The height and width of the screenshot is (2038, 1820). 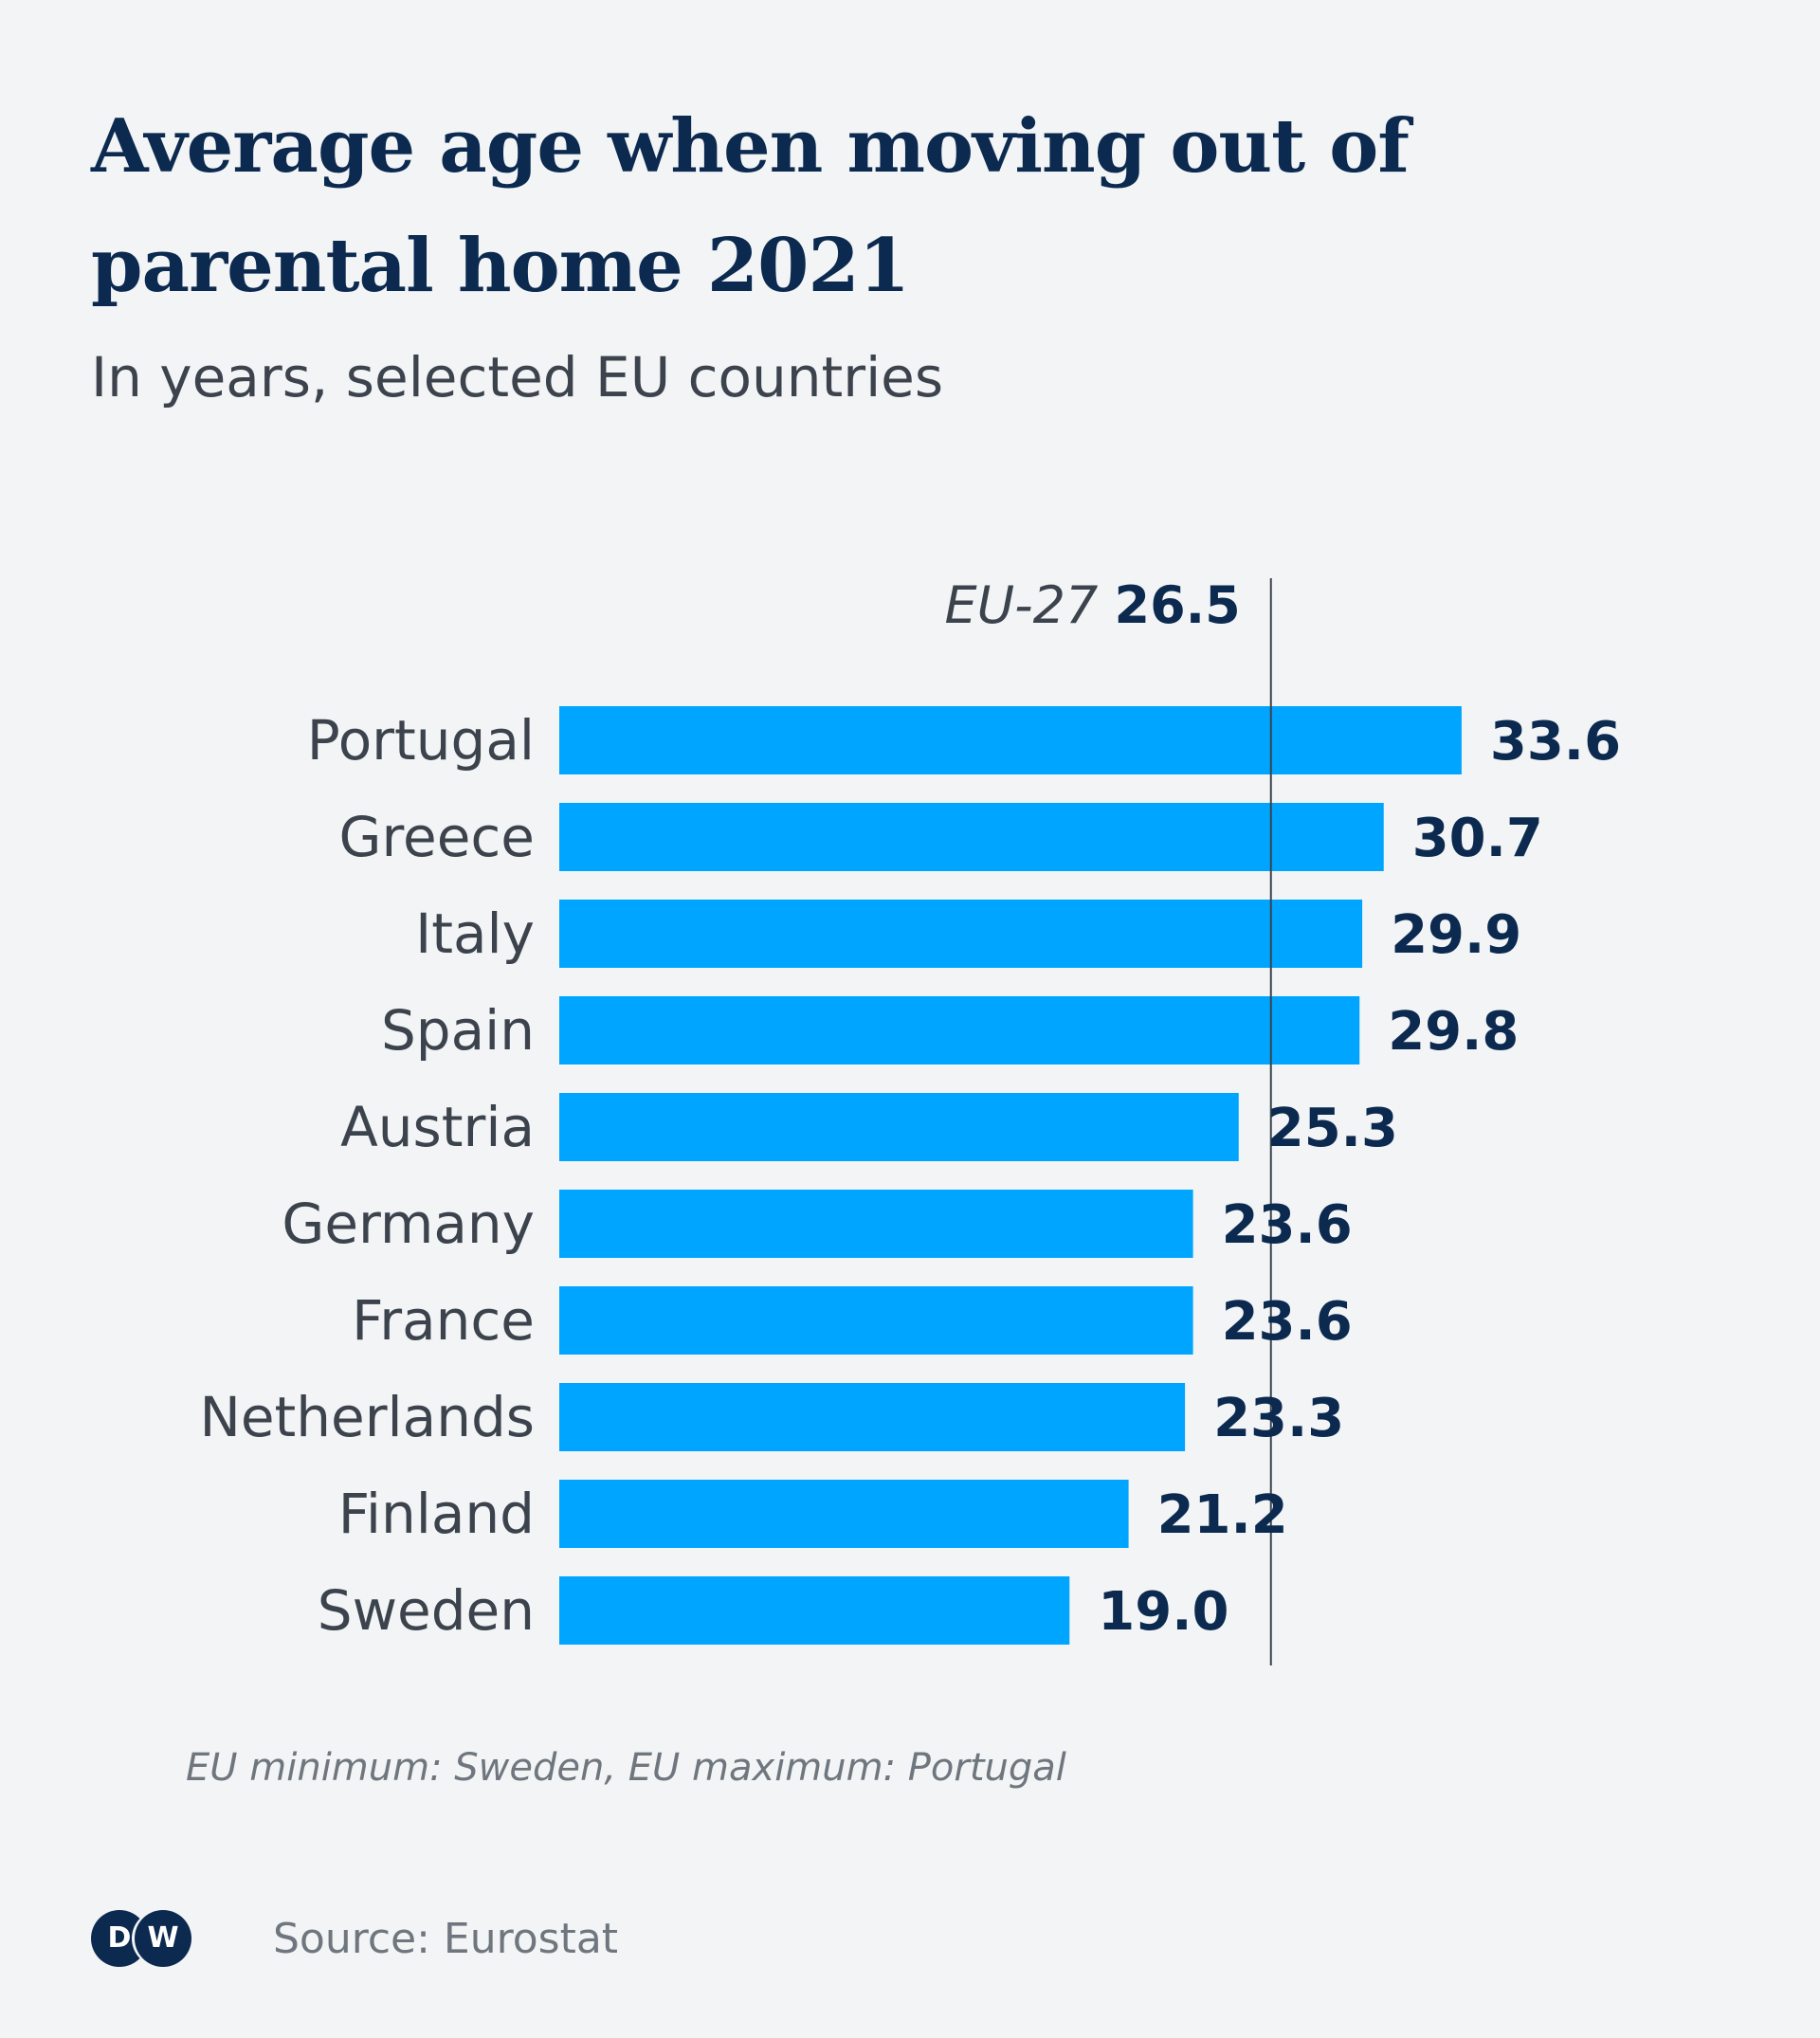 I want to click on dw-logo: D W, so click(x=141, y=1938).